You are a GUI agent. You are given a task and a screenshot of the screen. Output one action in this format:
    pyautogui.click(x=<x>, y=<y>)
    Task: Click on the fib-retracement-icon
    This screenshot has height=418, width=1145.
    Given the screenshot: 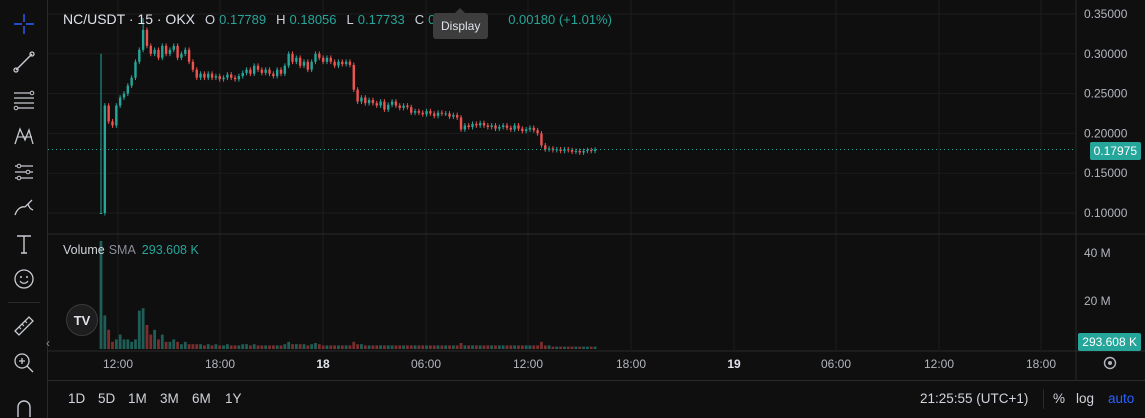 What is the action you would take?
    pyautogui.click(x=24, y=100)
    